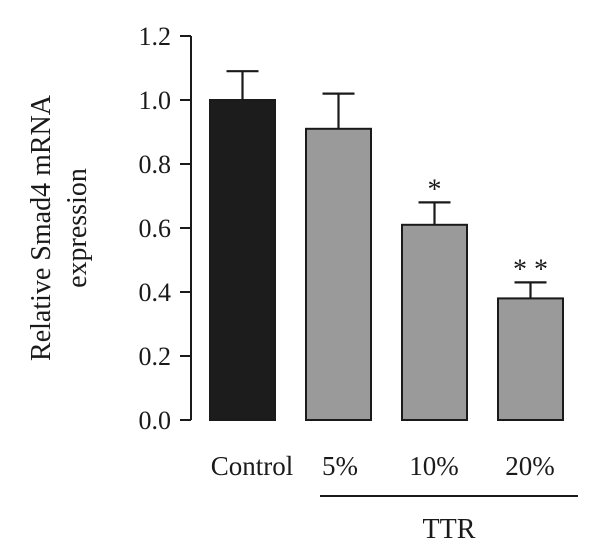 This screenshot has width=600, height=560. I want to click on y-axis-title: Relative Smad4 mRNA expression, so click(59, 227).